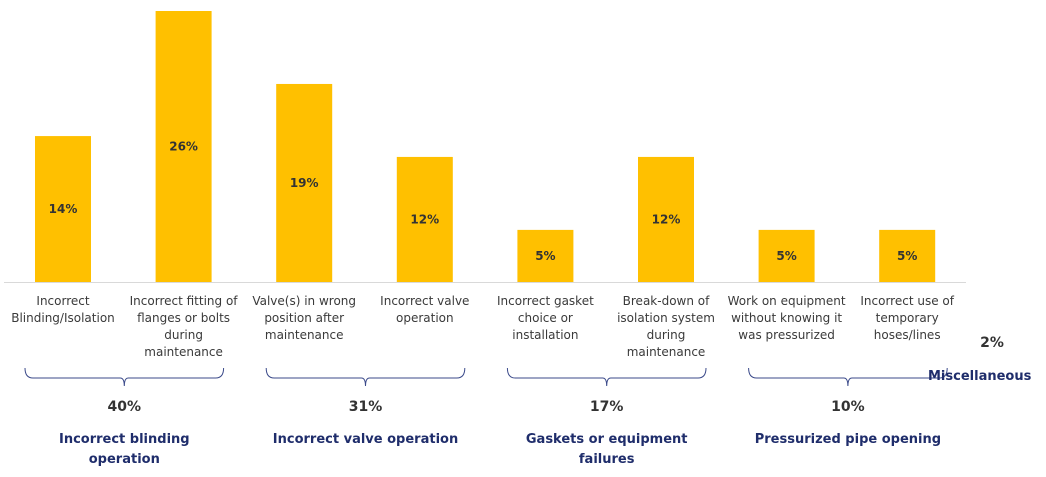  I want to click on group-name: Pressurized pipe opening, so click(848, 439).